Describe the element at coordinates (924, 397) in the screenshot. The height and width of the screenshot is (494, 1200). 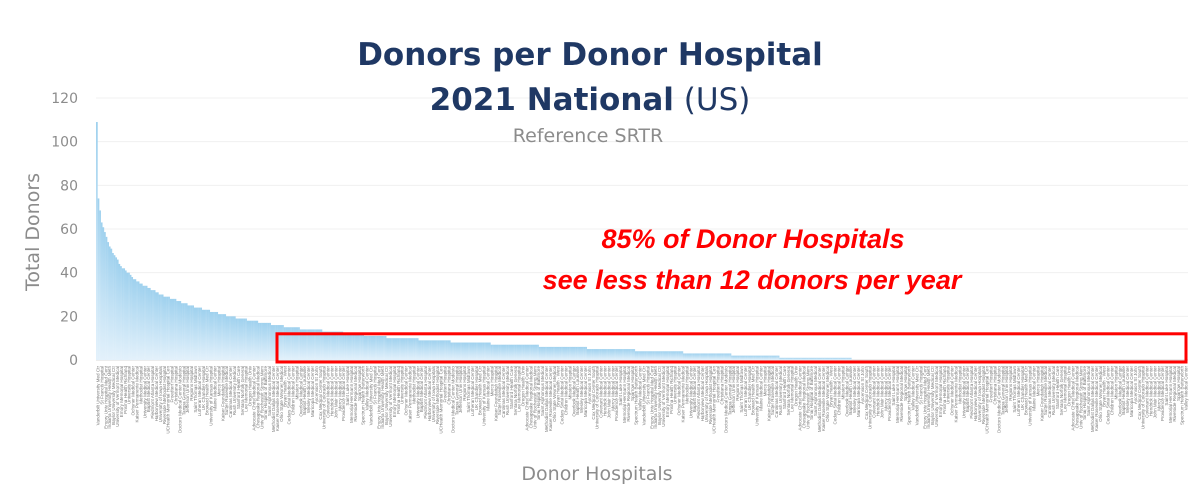
I see `x-tick-label: Emory Univ Hospital Med Cent` at that location.